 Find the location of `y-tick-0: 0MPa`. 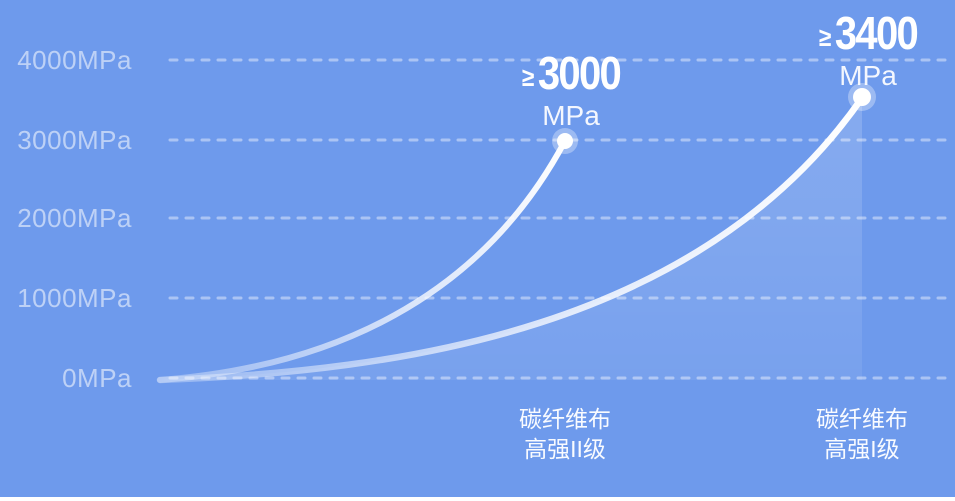

y-tick-0: 0MPa is located at coordinates (97, 378).